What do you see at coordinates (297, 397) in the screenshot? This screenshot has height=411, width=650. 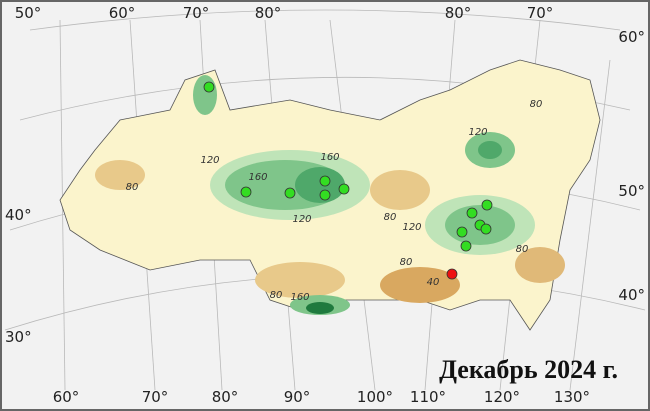 I see `coord-label: 90°` at bounding box center [297, 397].